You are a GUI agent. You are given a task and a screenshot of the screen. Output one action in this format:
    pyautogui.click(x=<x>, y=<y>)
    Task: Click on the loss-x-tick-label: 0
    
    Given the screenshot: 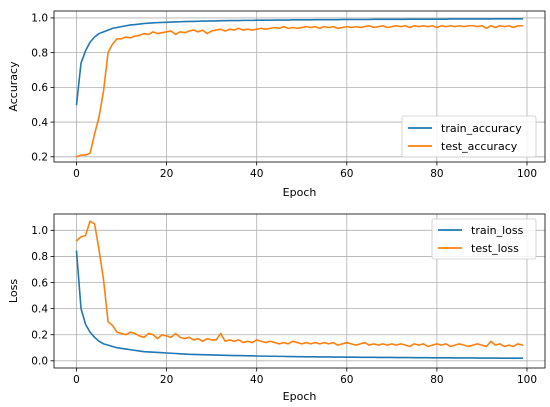 What is the action you would take?
    pyautogui.click(x=76, y=380)
    